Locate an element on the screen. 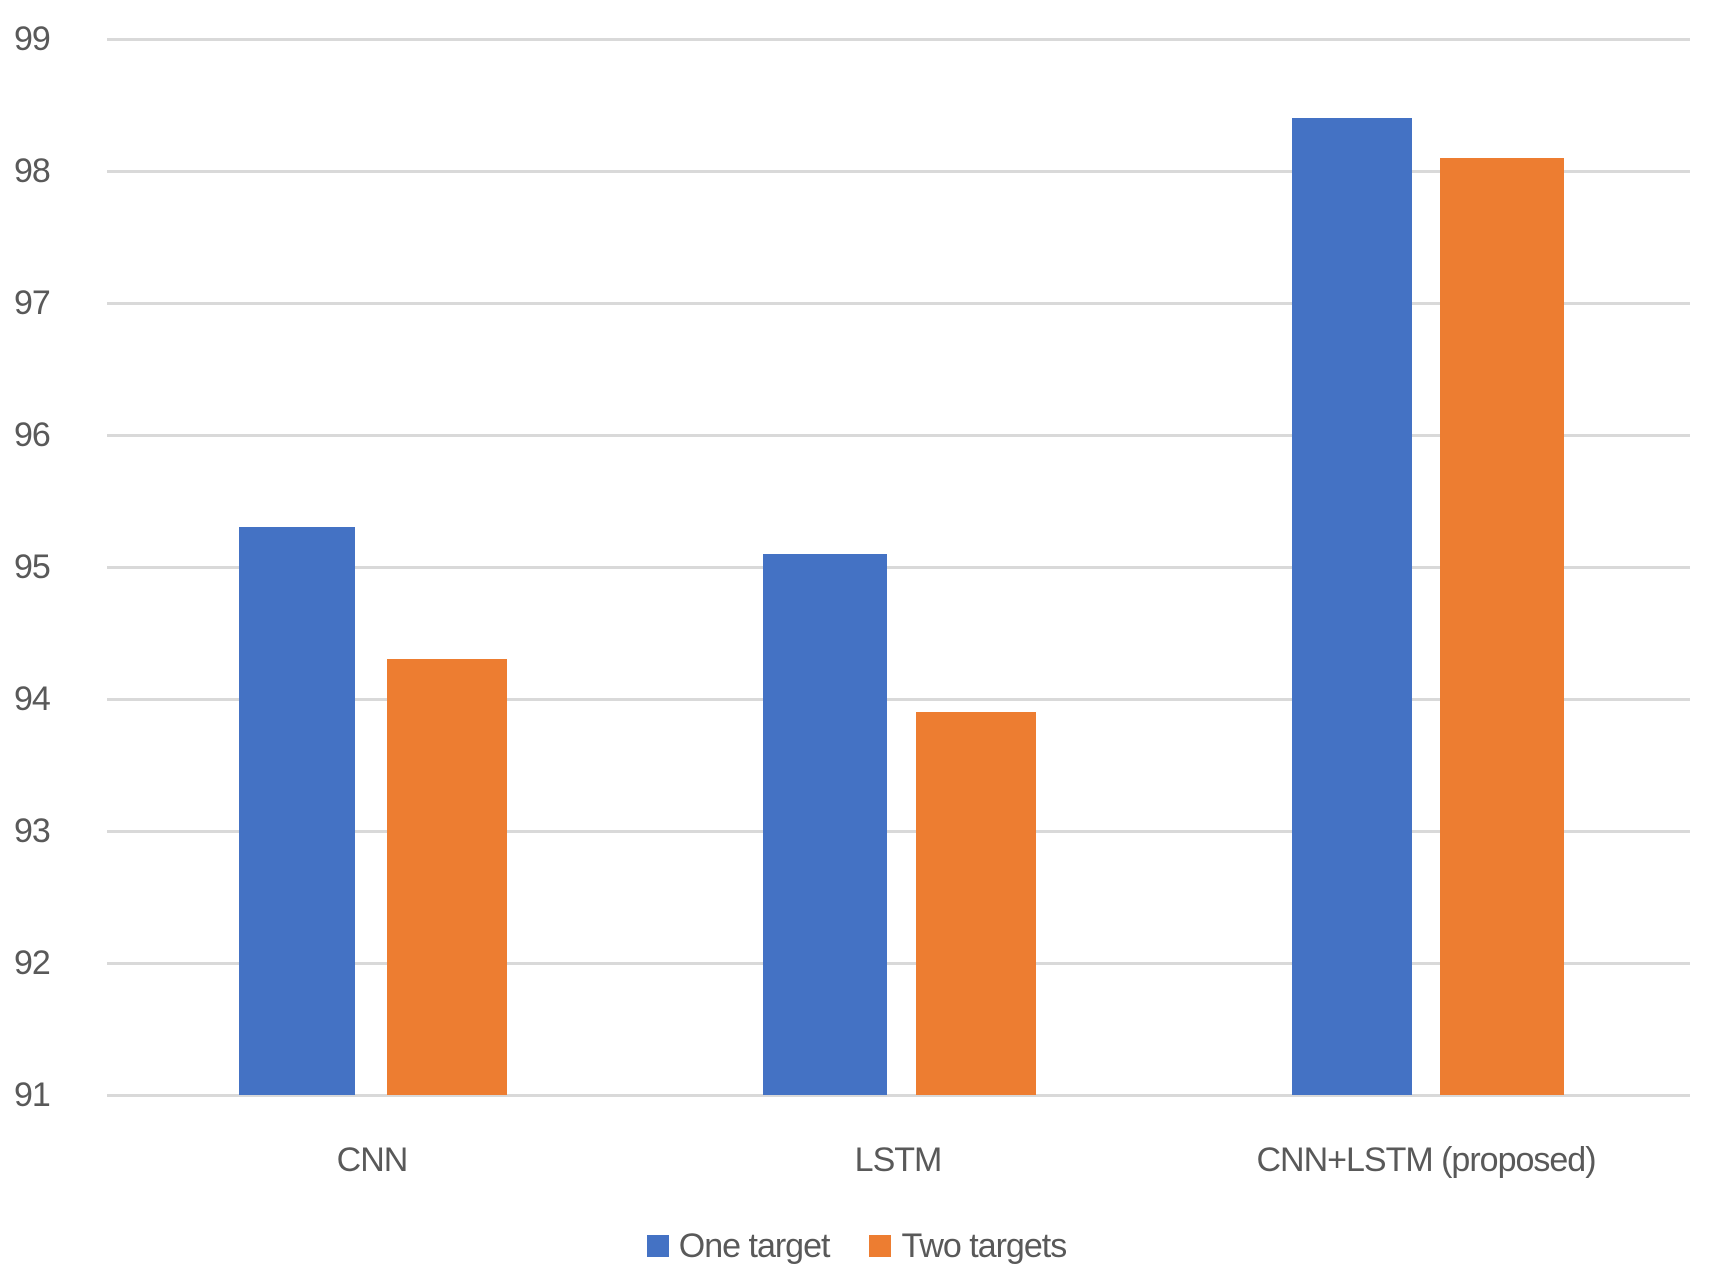 The image size is (1713, 1288). y-tick-label: 92 is located at coordinates (32, 963).